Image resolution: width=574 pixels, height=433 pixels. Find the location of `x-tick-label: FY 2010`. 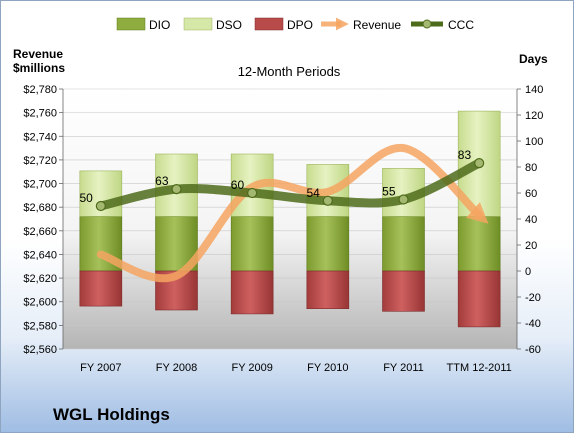

x-tick-label: FY 2010 is located at coordinates (327, 368).